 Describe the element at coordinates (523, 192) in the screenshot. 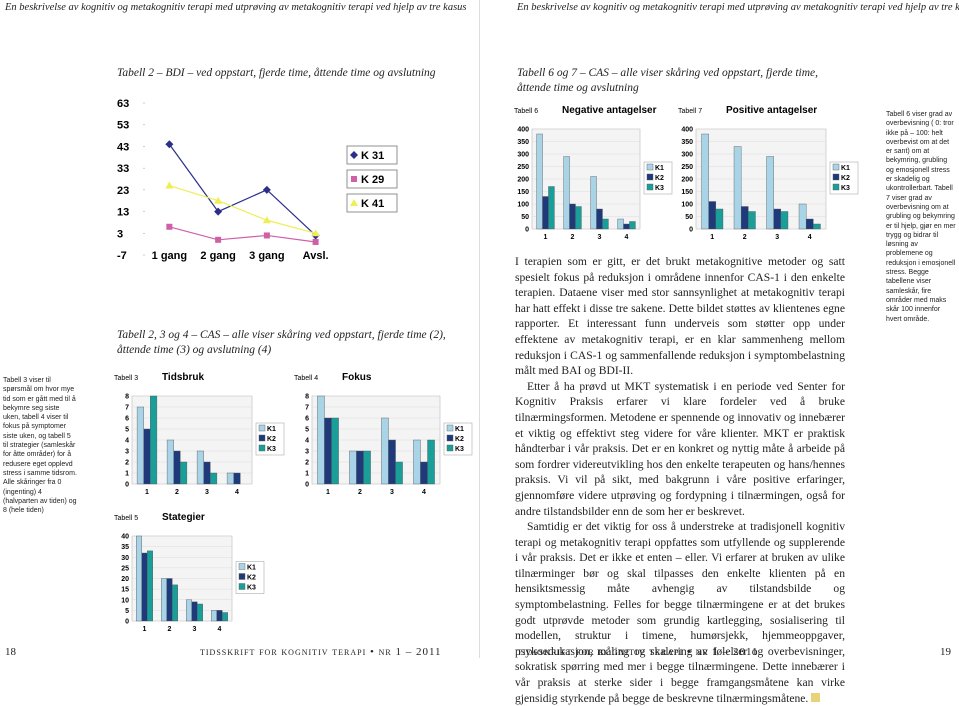

I see `y-tick-label: 150` at that location.